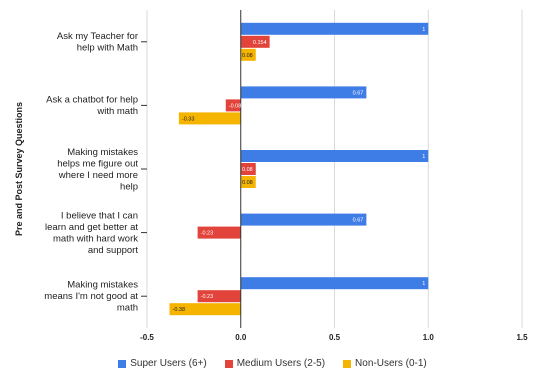 The image size is (545, 381). Describe the element at coordinates (228, 363) in the screenshot. I see `legend-swatch-medium-users` at that location.